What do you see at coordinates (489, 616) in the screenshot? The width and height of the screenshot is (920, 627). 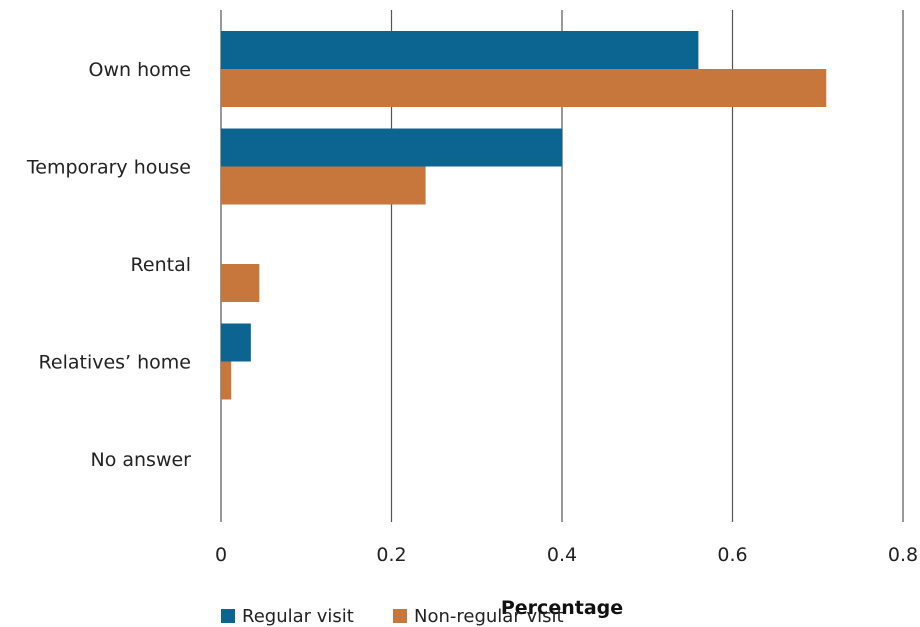 I see `legend-label-non-regular-visit: Non-regular visit` at bounding box center [489, 616].